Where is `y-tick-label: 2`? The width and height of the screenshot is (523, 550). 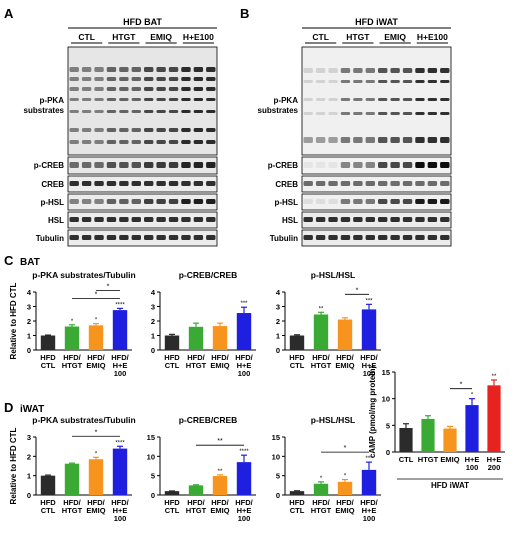 y-tick-label: 2 is located at coordinates (278, 321).